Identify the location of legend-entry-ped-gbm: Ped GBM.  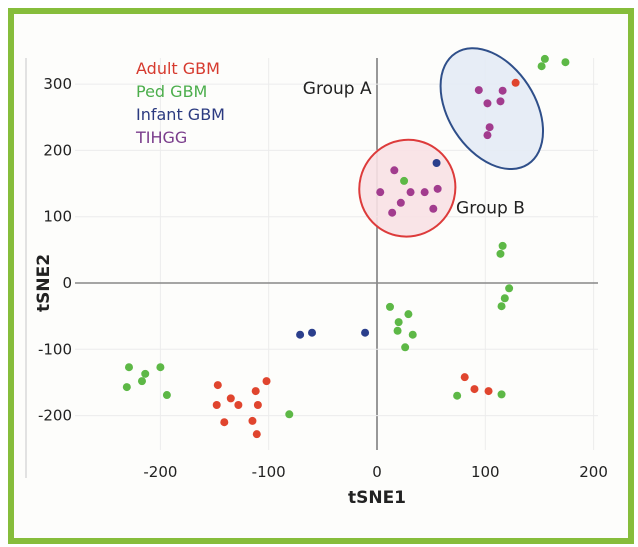
(171, 91).